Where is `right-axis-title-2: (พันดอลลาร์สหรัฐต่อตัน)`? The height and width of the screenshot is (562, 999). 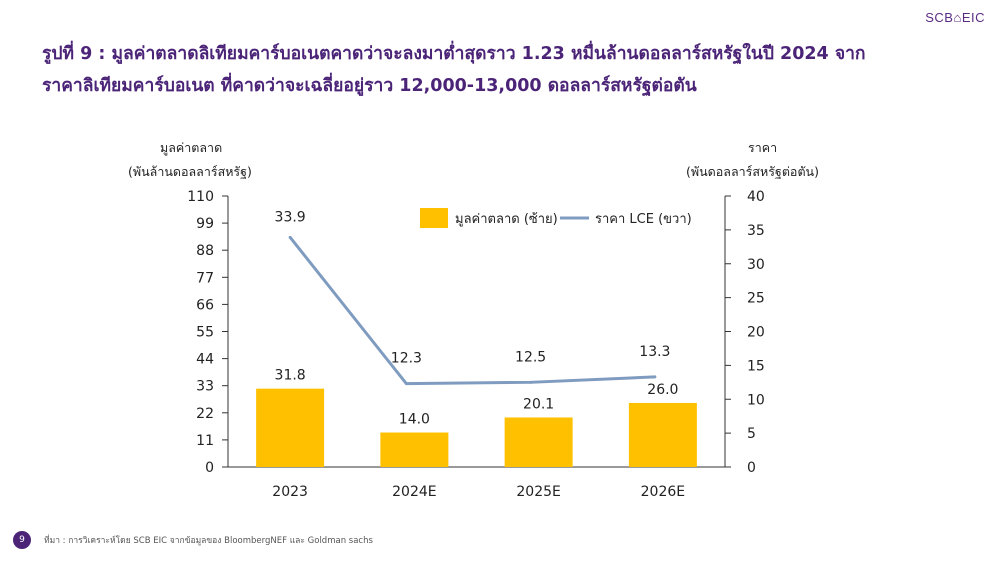 right-axis-title-2: (พันดอลลาร์สหรัฐต่อตัน) is located at coordinates (752, 171).